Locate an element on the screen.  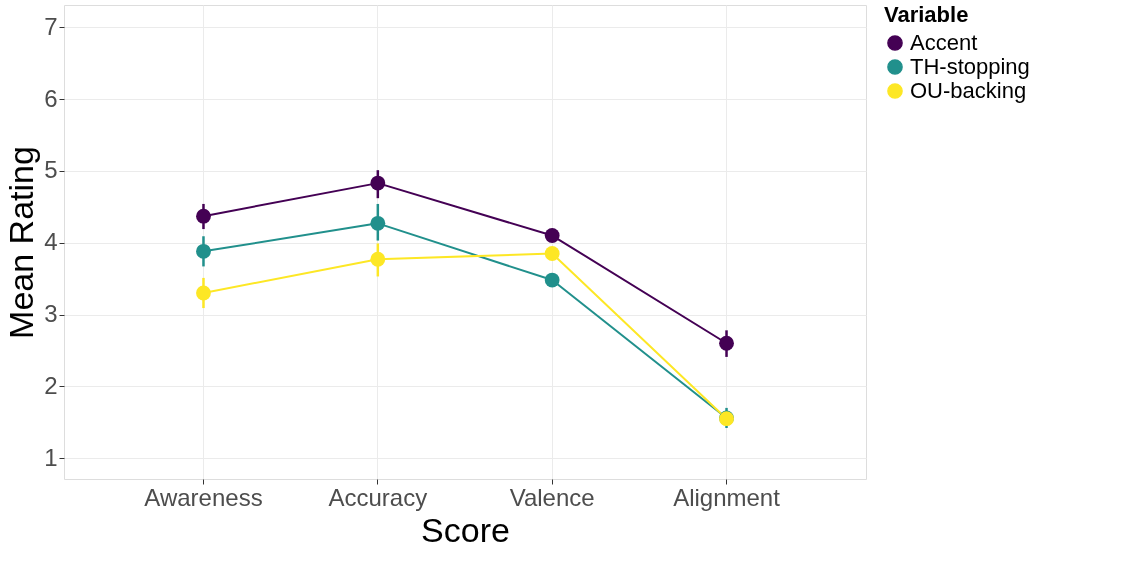
x-tick-label: Alignment is located at coordinates (727, 497).